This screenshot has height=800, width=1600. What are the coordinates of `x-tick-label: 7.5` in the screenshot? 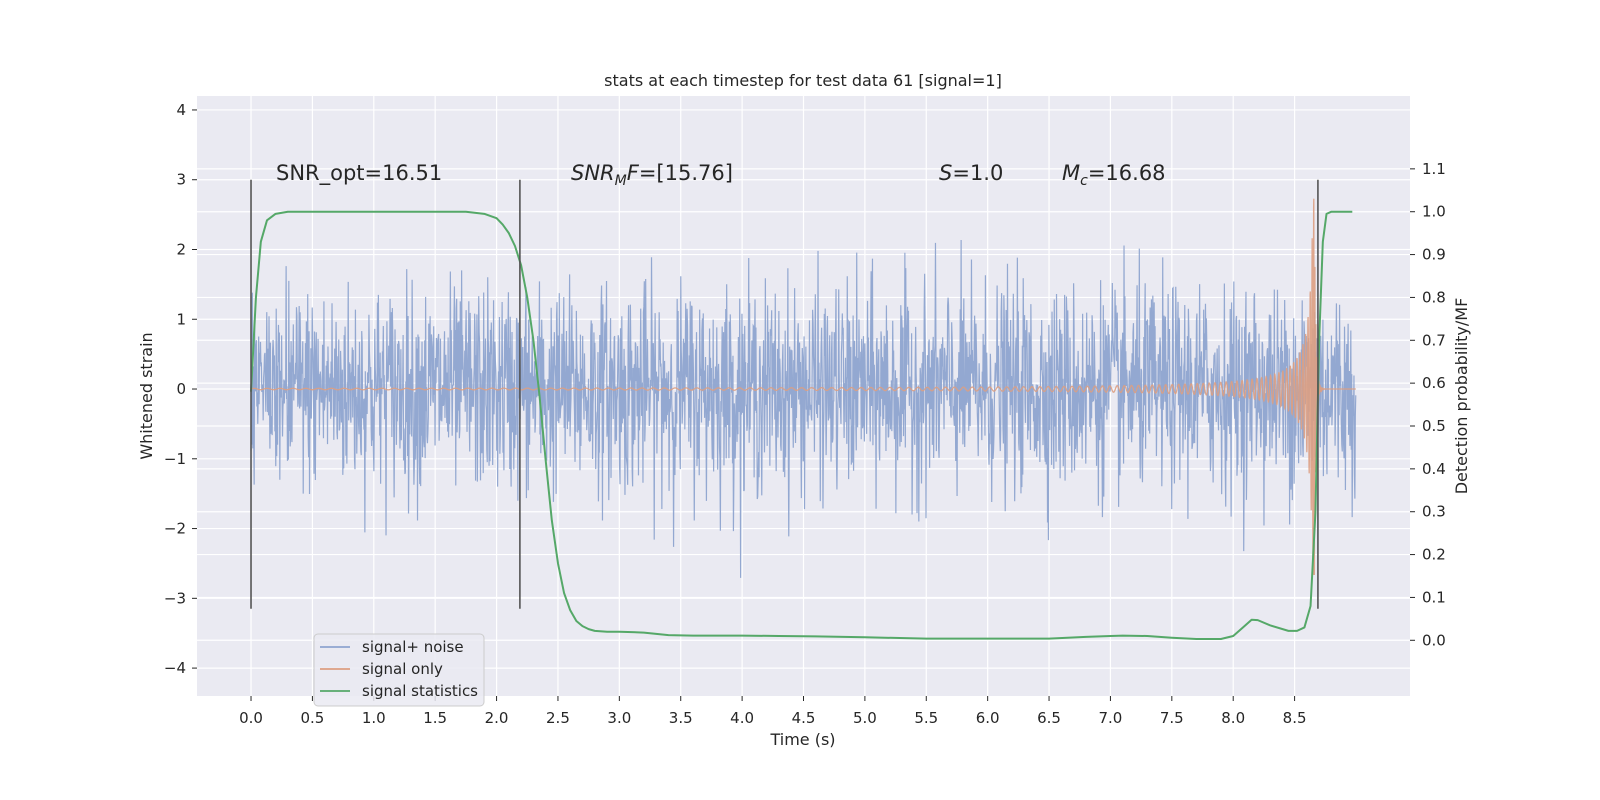 It's located at (1172, 718).